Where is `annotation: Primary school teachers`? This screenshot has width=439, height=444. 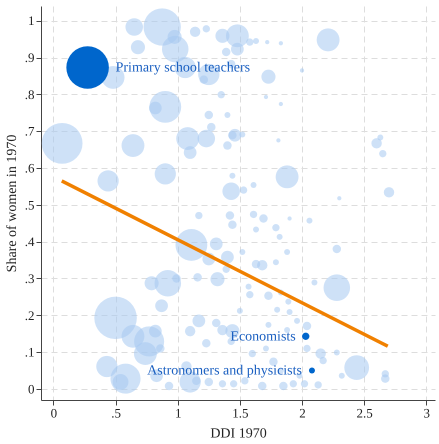
annotation: Primary school teachers is located at coordinates (183, 68).